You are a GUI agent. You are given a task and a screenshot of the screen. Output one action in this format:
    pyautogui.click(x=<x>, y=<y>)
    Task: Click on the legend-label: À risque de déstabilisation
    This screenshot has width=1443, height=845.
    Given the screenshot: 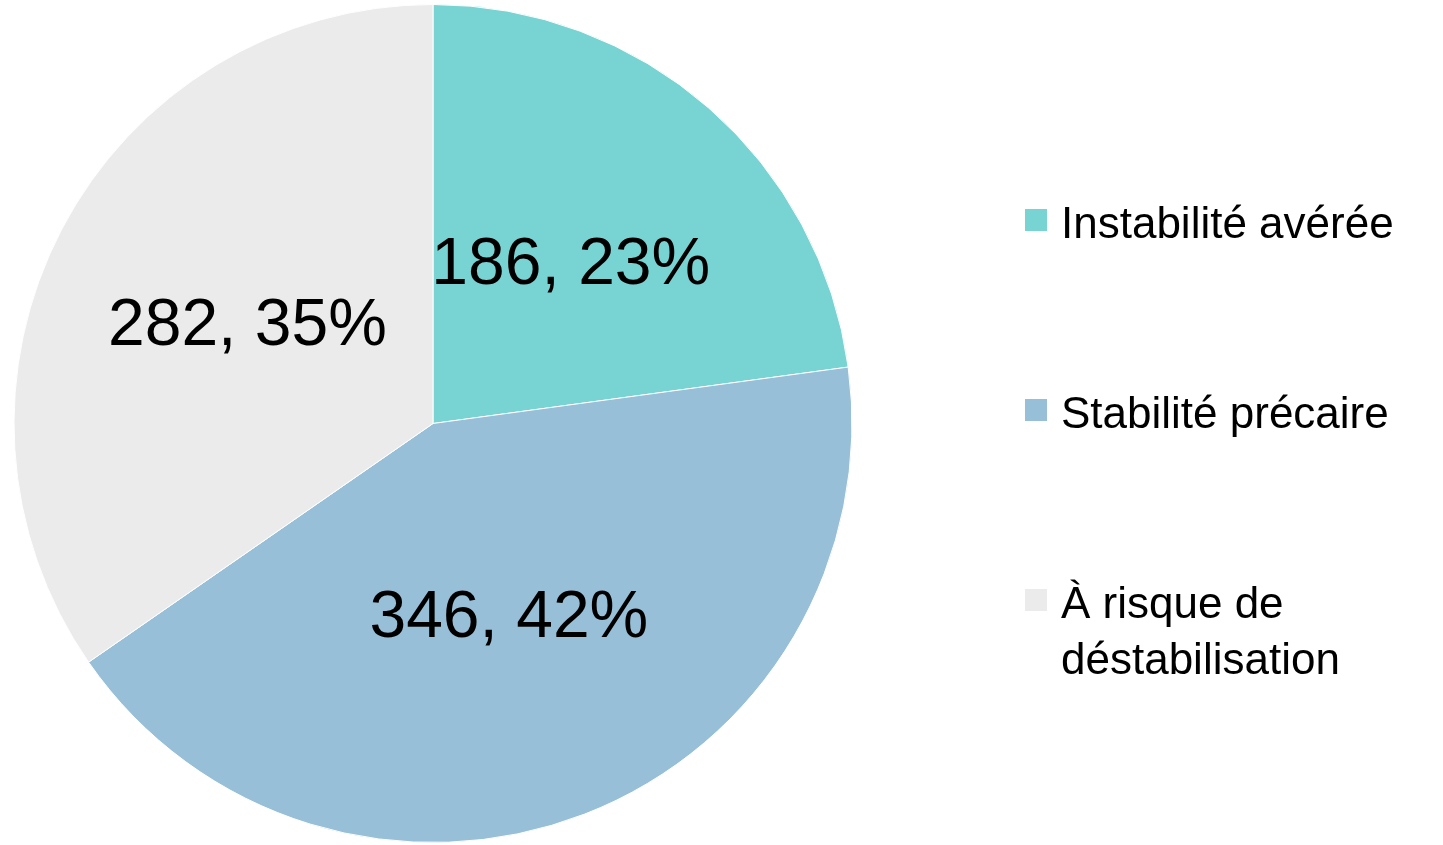 What is the action you would take?
    pyautogui.click(x=1201, y=631)
    